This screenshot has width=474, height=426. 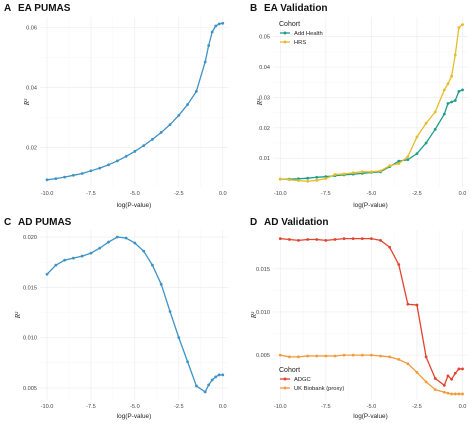 What do you see at coordinates (134, 416) in the screenshot?
I see `x-axis-label: log(P-value)` at bounding box center [134, 416].